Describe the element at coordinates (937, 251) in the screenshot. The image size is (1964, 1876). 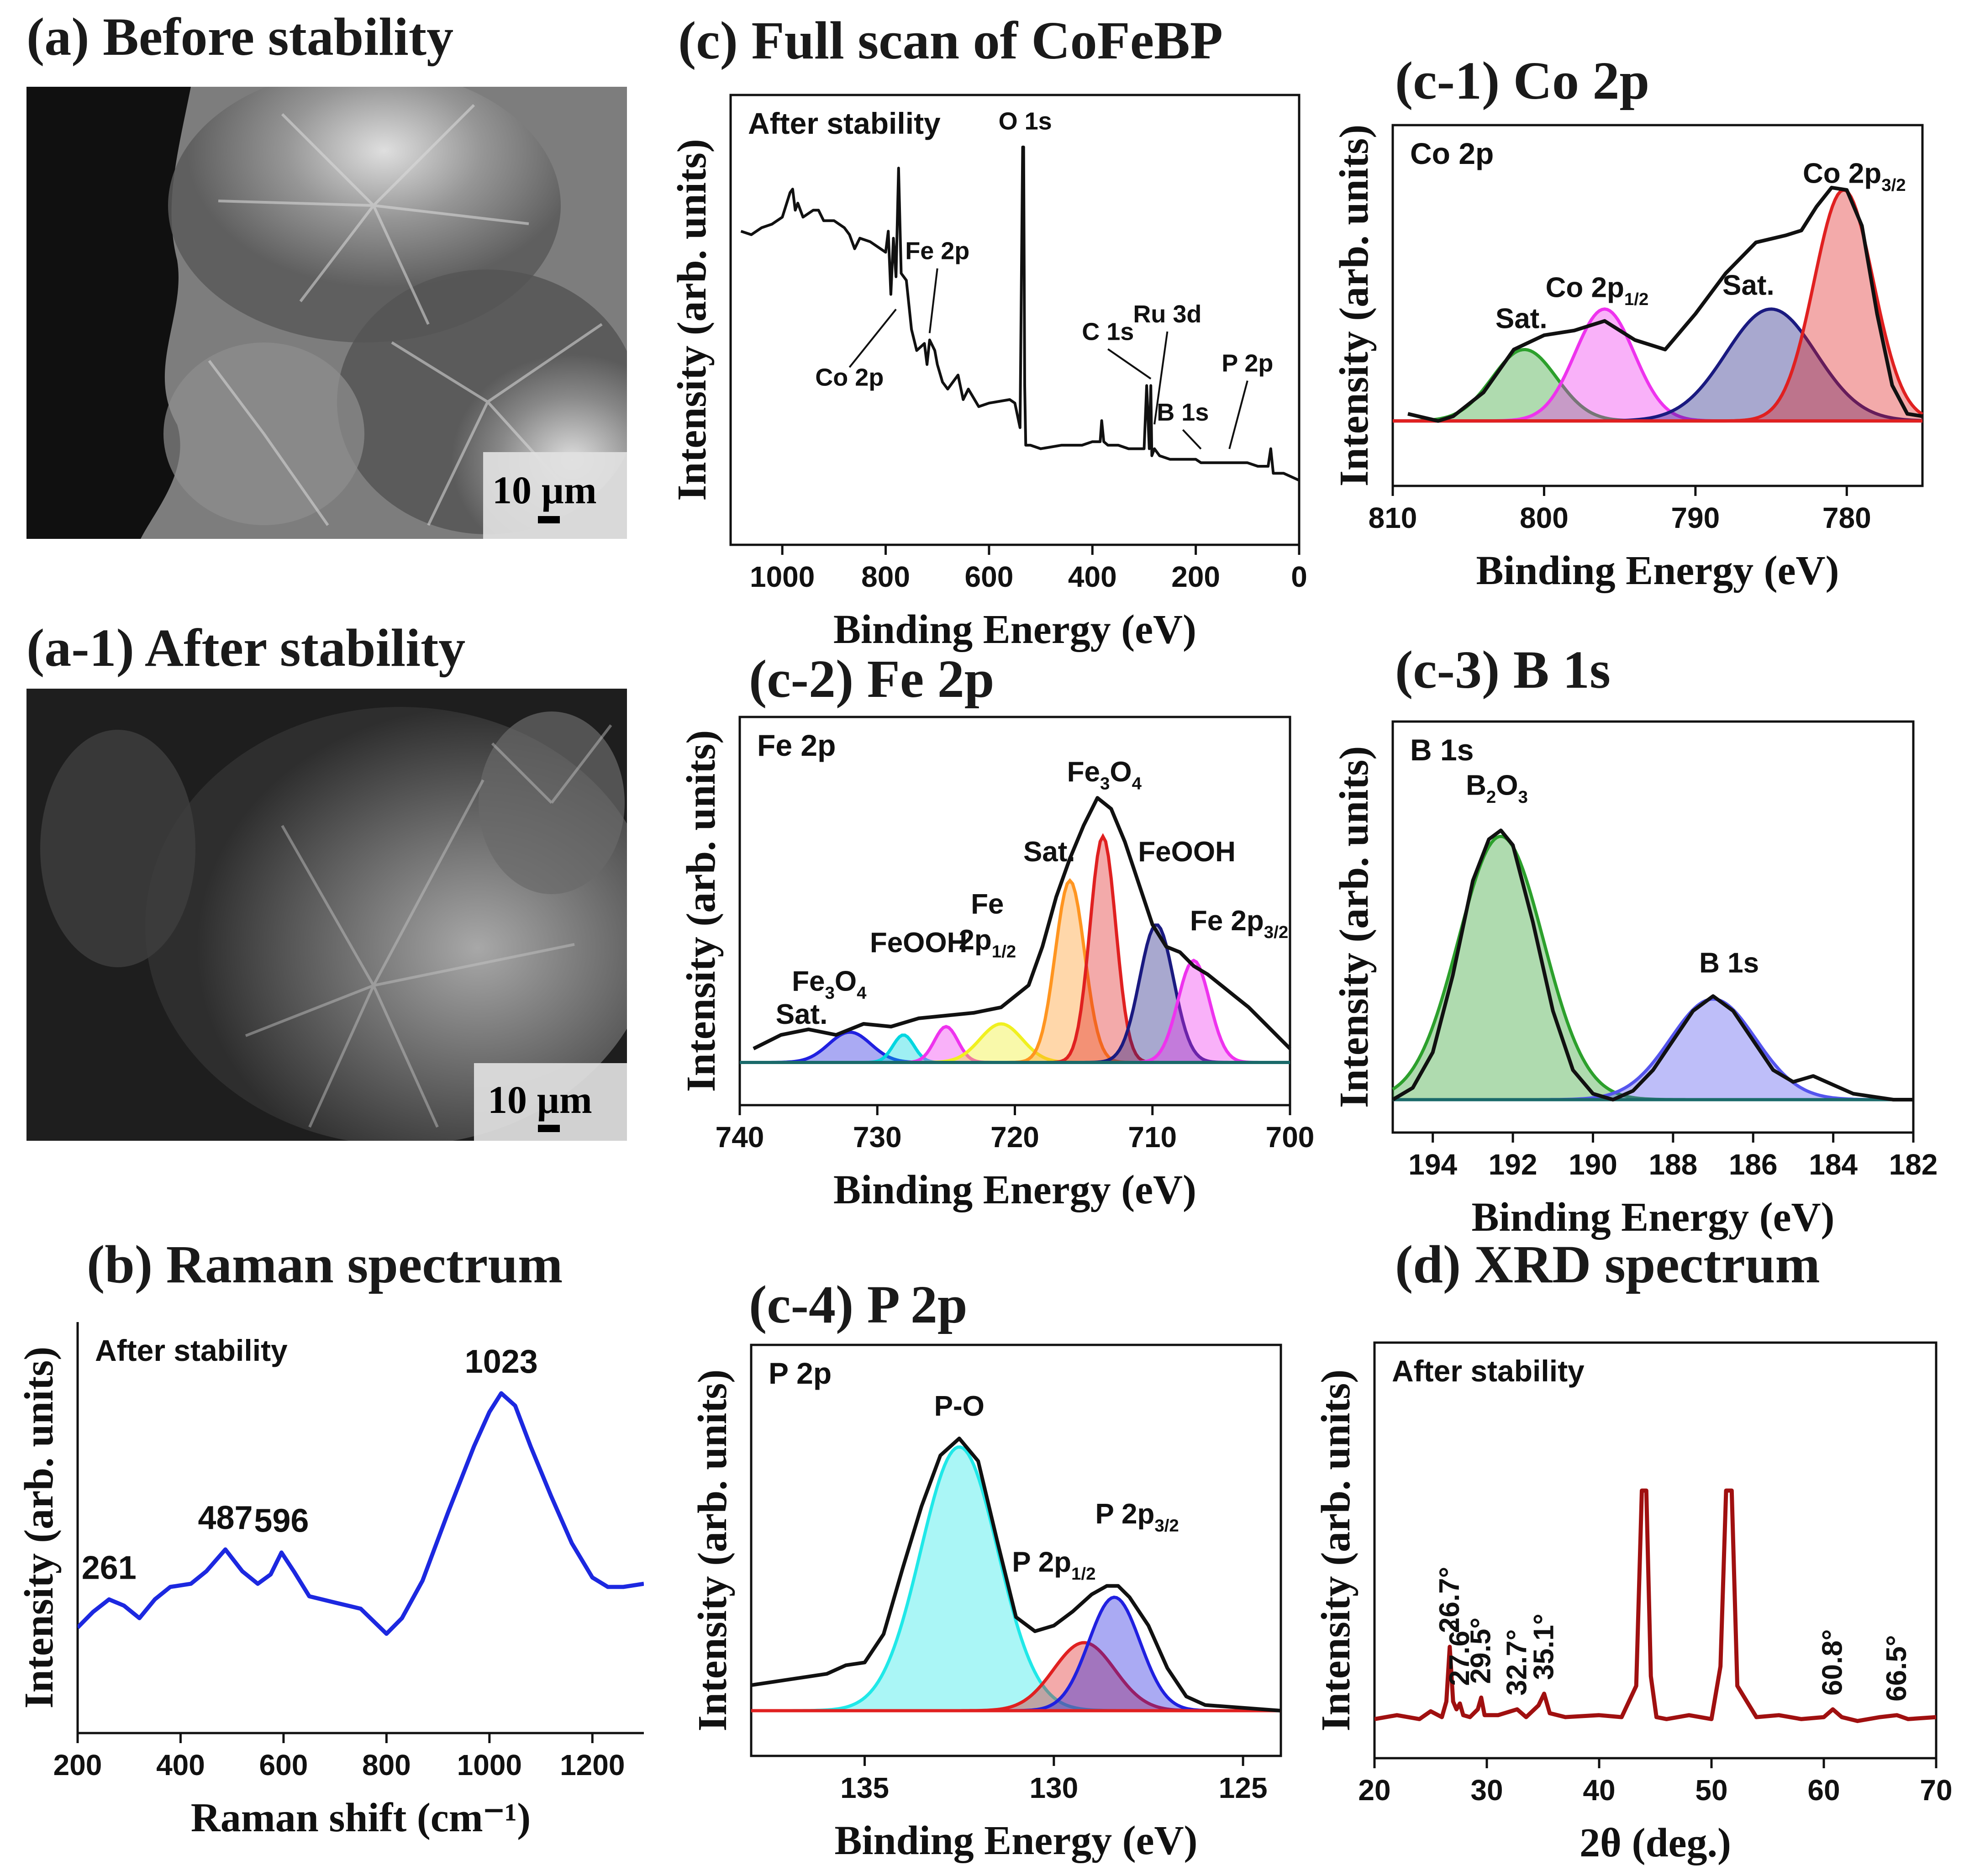
I see `annotation-label: Fe 2p` at that location.